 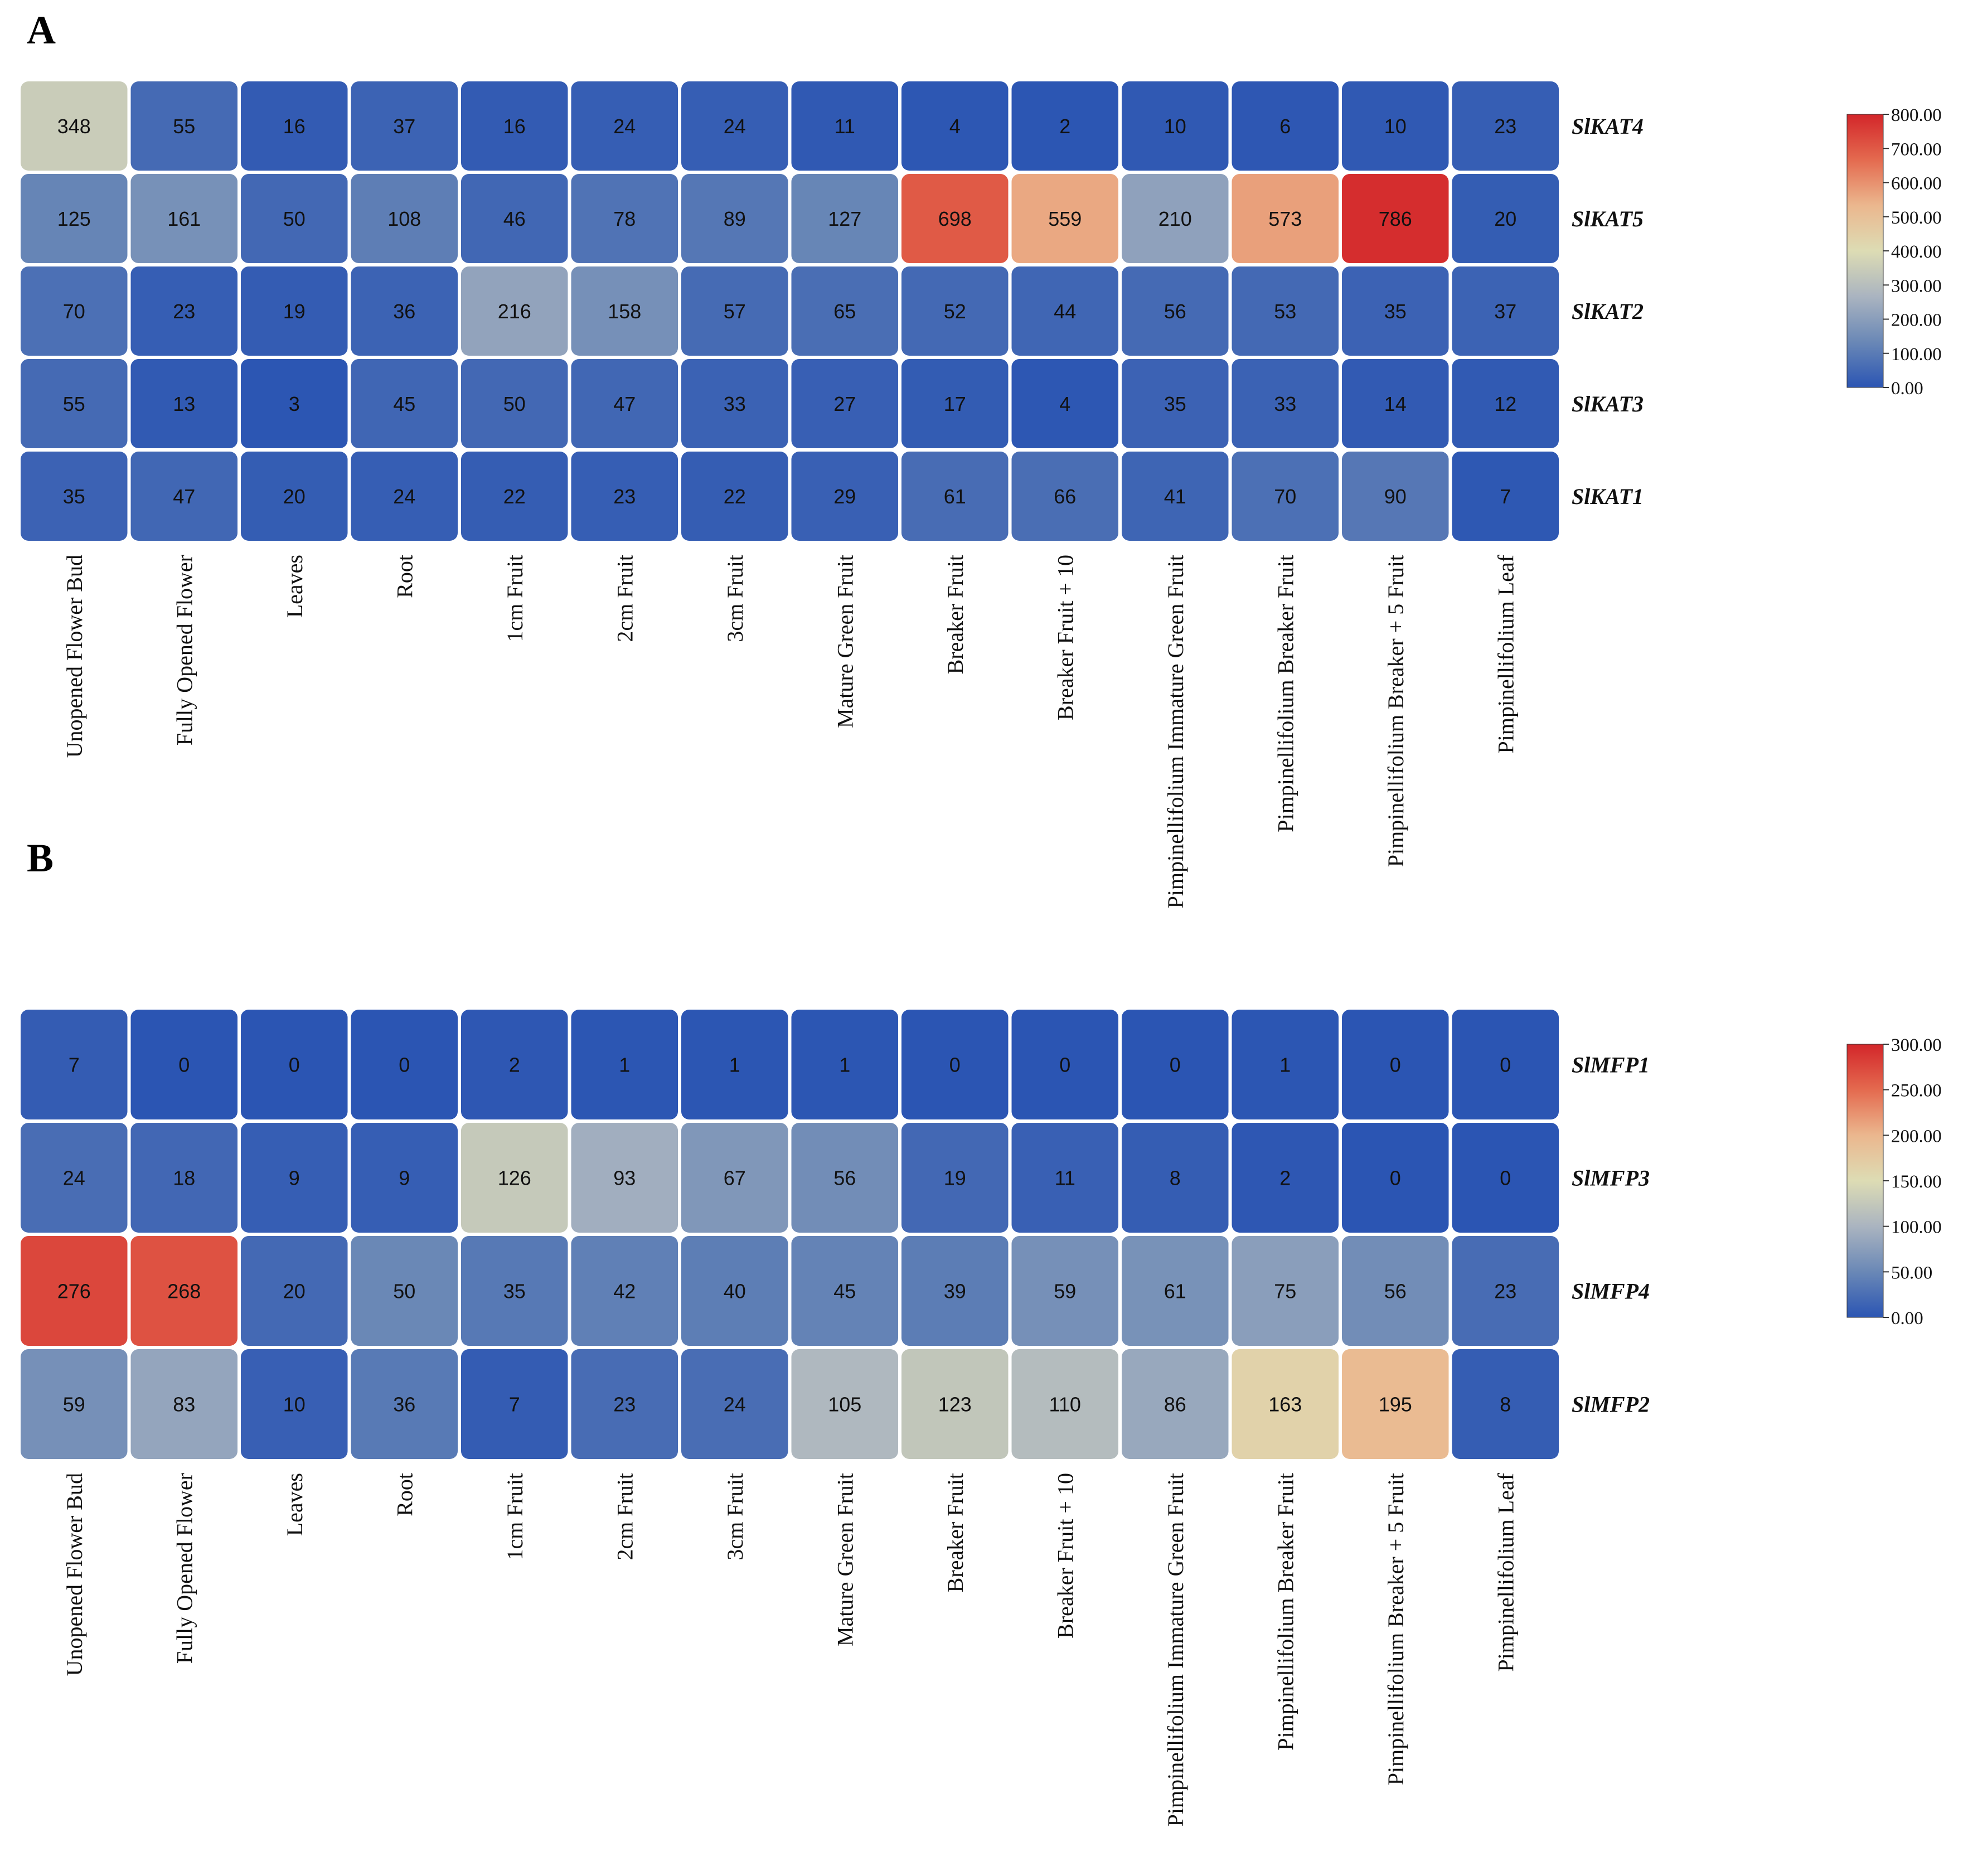 I want to click on cell-value-label: 83, so click(x=184, y=1404).